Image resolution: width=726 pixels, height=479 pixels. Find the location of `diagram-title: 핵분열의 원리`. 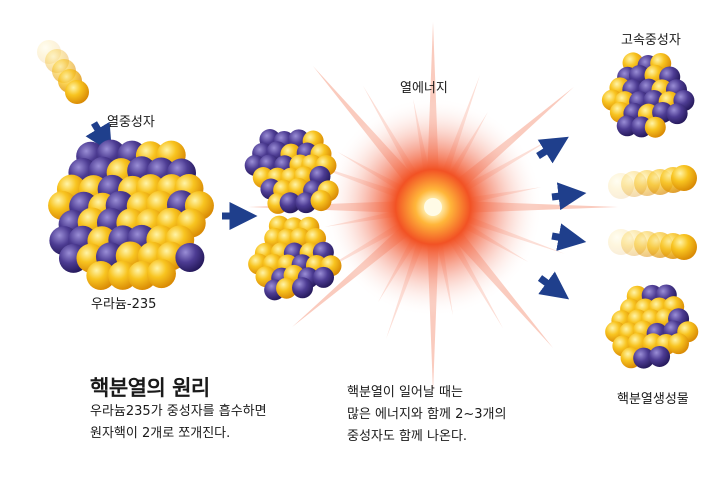

diagram-title: 핵분열의 원리 is located at coordinates (150, 388).